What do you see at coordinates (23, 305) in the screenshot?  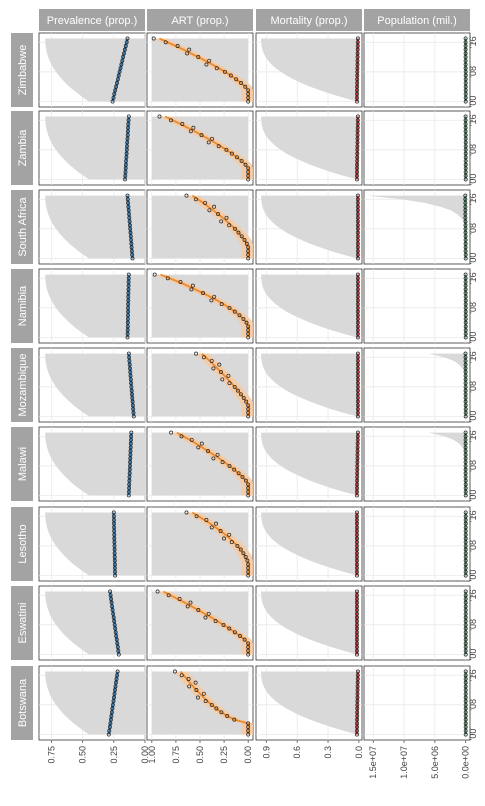 I see `facet-strip-label: Namibia` at bounding box center [23, 305].